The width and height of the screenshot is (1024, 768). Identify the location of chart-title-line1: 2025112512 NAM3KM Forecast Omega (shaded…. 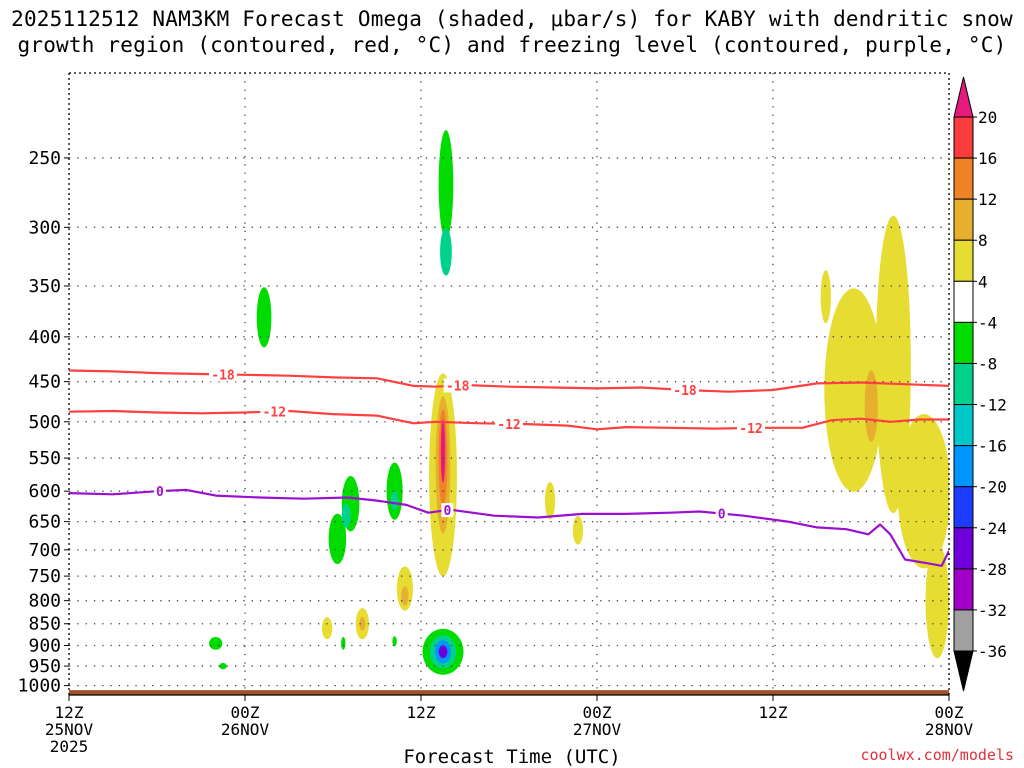
(512, 19).